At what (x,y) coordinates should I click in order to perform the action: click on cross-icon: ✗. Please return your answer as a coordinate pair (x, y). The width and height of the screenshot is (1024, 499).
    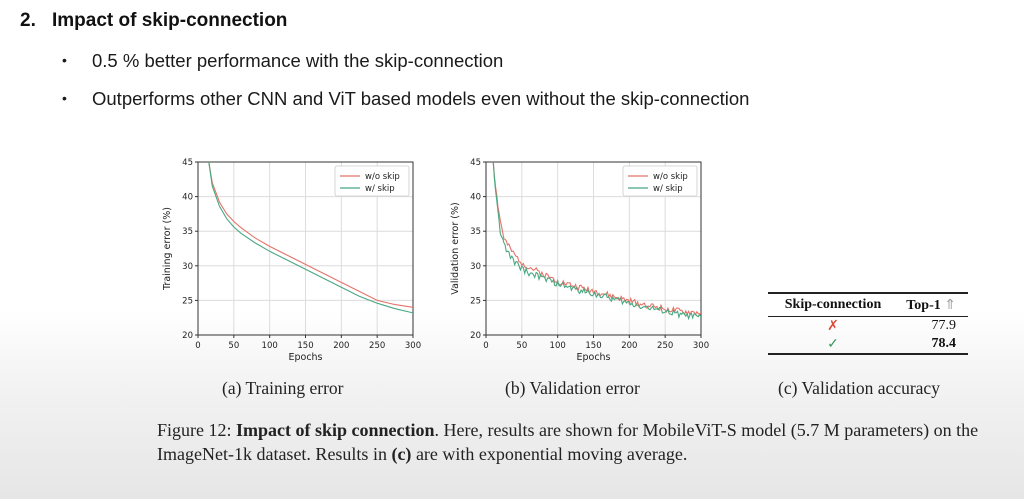
    Looking at the image, I should click on (833, 326).